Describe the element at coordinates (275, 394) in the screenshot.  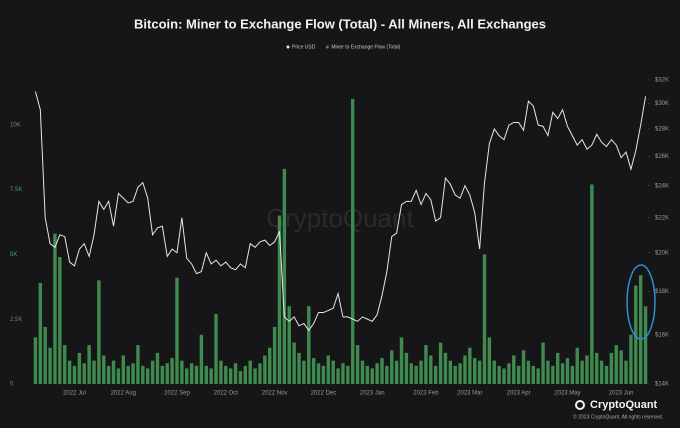
I see `x-tick-label: 2022 Nov` at that location.